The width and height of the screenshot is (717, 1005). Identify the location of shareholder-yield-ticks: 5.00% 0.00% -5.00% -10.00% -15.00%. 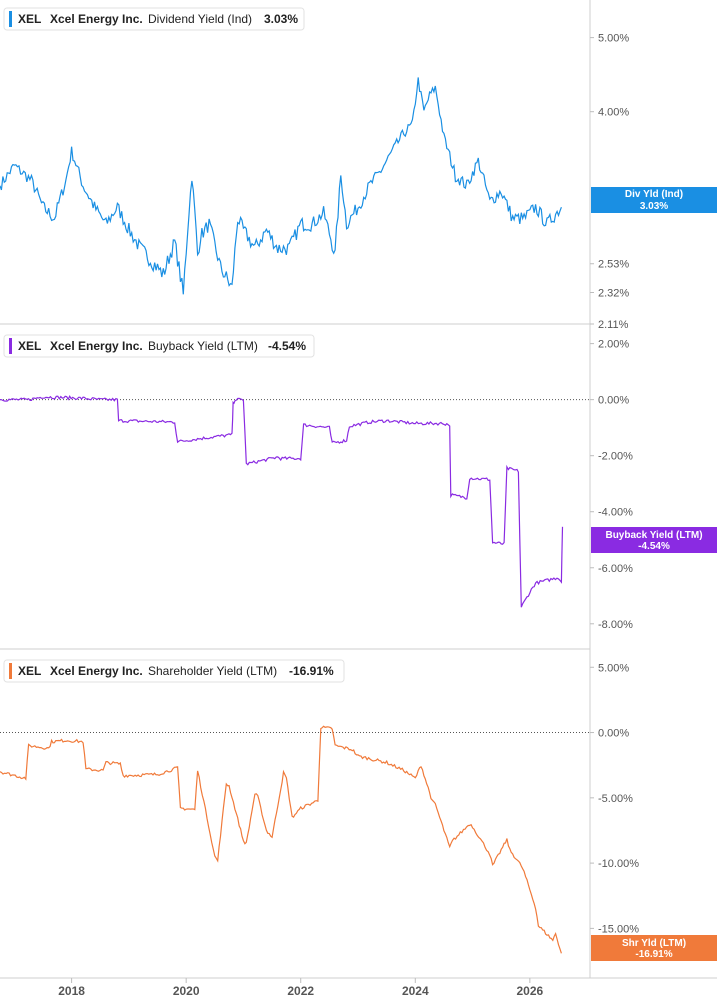
(614, 798).